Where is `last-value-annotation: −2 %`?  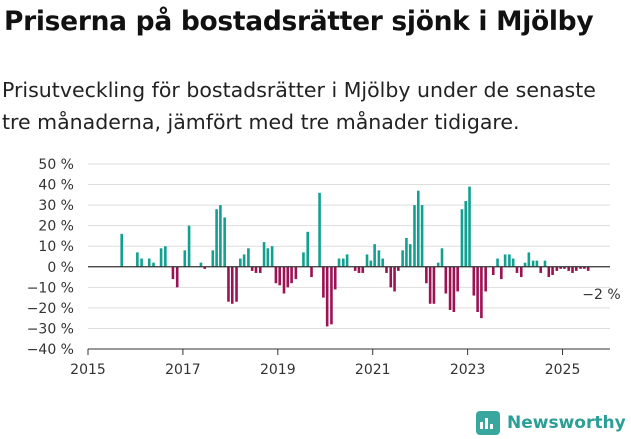 last-value-annotation: −2 % is located at coordinates (601, 295).